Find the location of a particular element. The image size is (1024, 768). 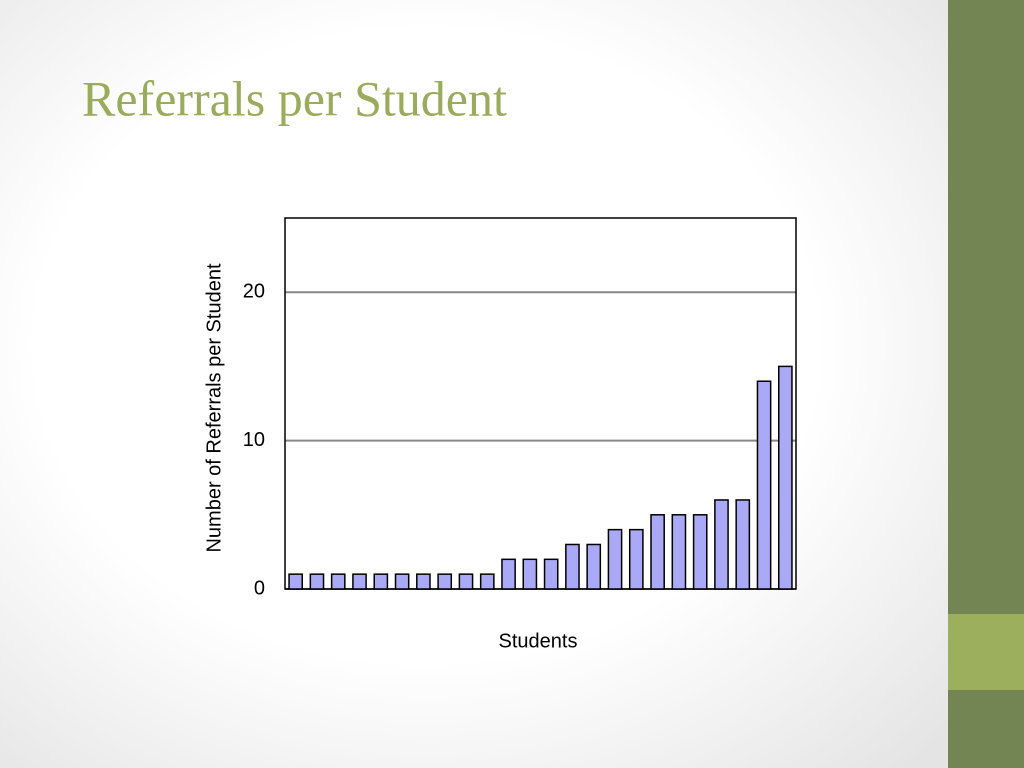

y-tick-label: 0 is located at coordinates (259, 588).